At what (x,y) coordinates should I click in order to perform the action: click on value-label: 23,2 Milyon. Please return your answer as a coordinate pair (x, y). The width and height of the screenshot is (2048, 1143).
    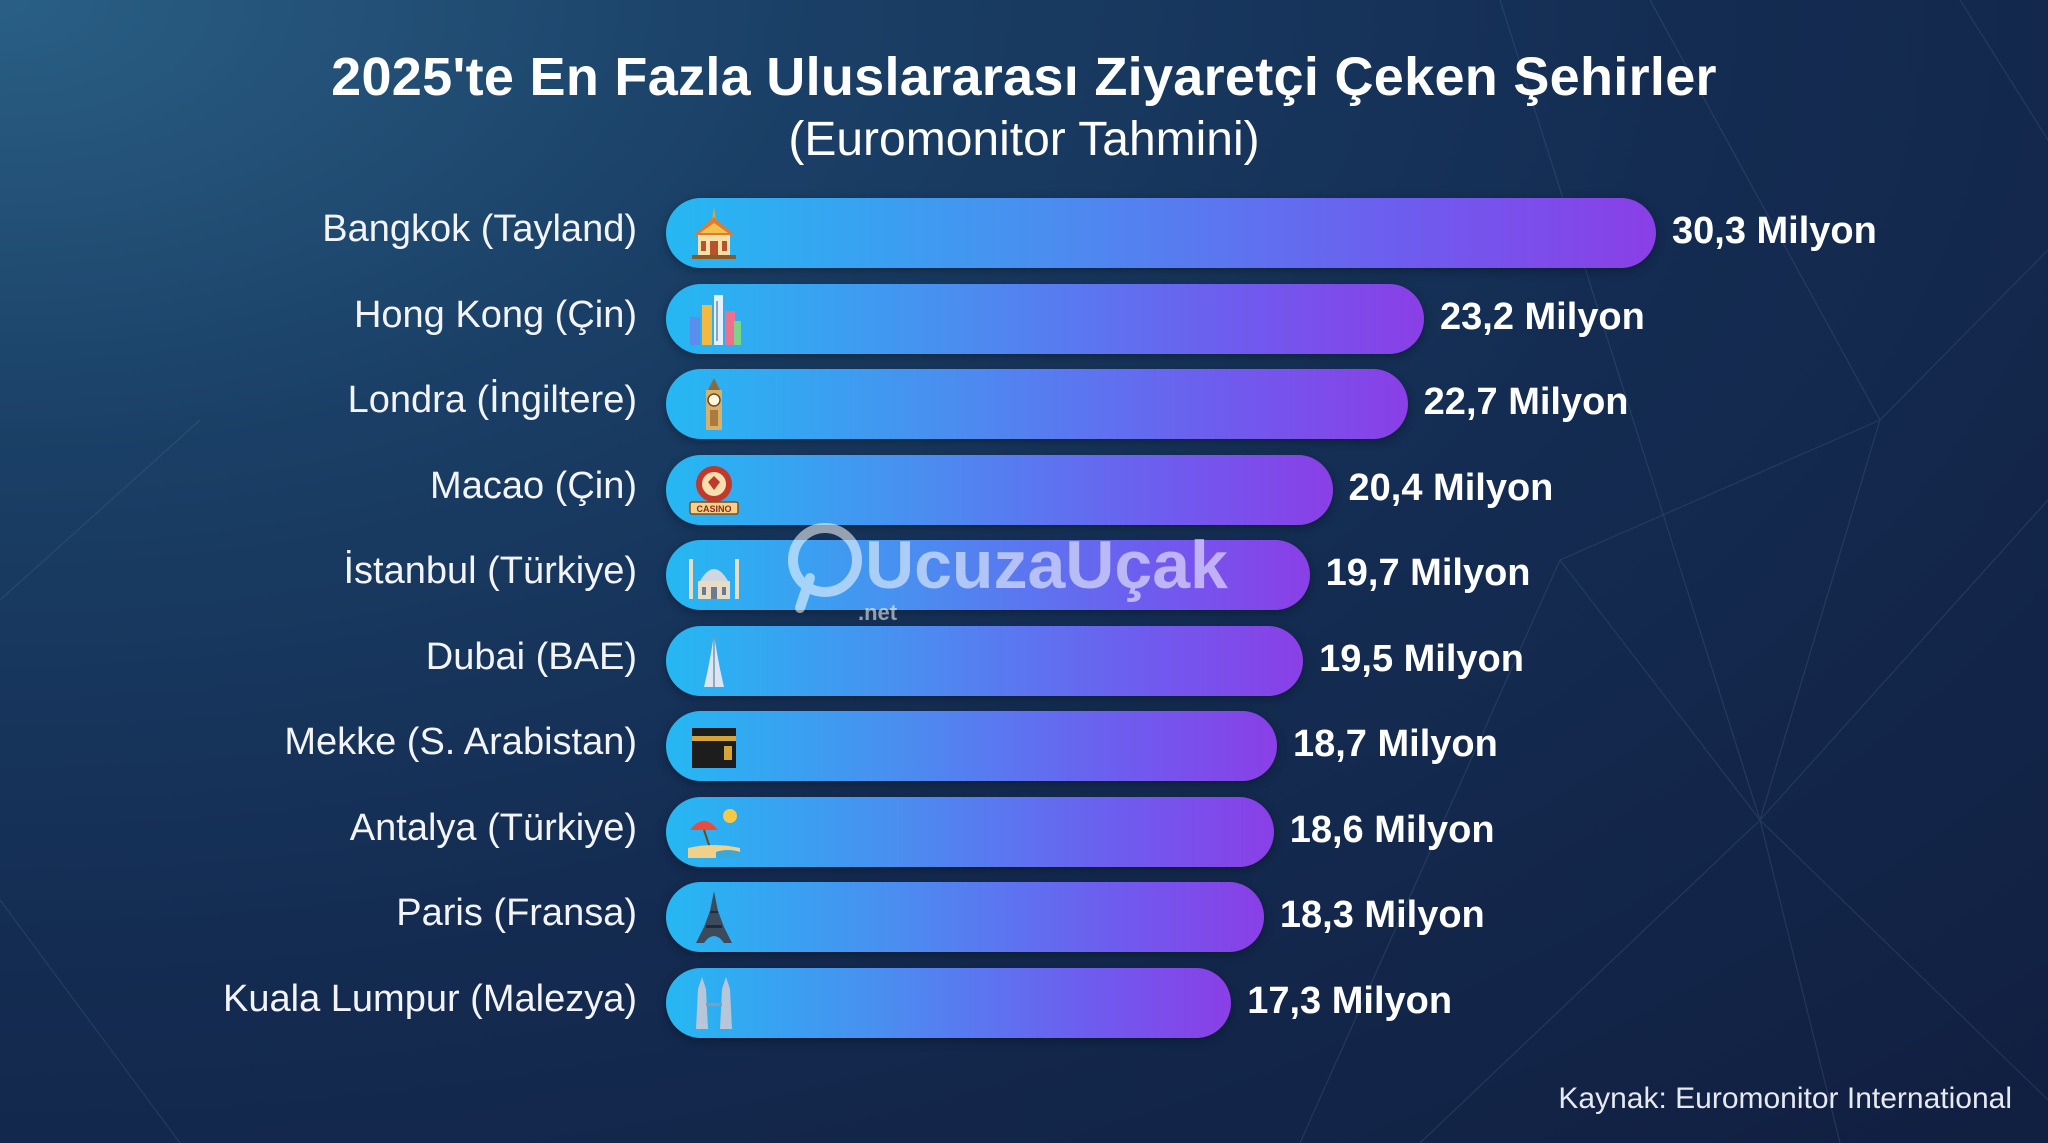
    Looking at the image, I should click on (1542, 316).